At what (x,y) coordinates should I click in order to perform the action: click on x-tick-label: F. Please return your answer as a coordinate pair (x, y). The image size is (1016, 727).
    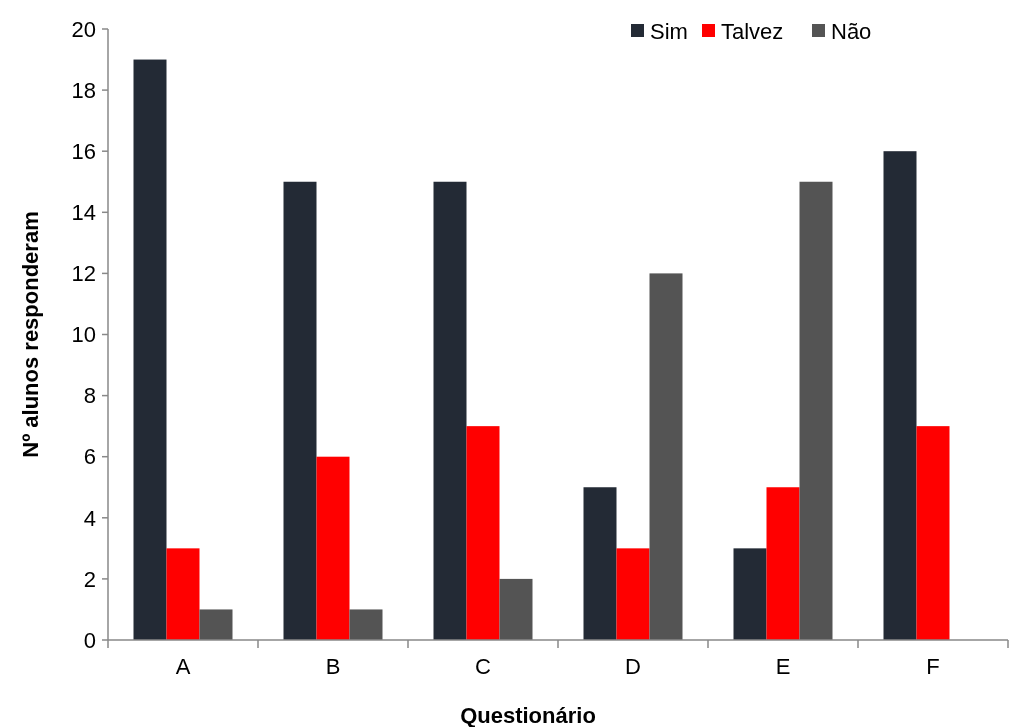
    Looking at the image, I should click on (933, 666).